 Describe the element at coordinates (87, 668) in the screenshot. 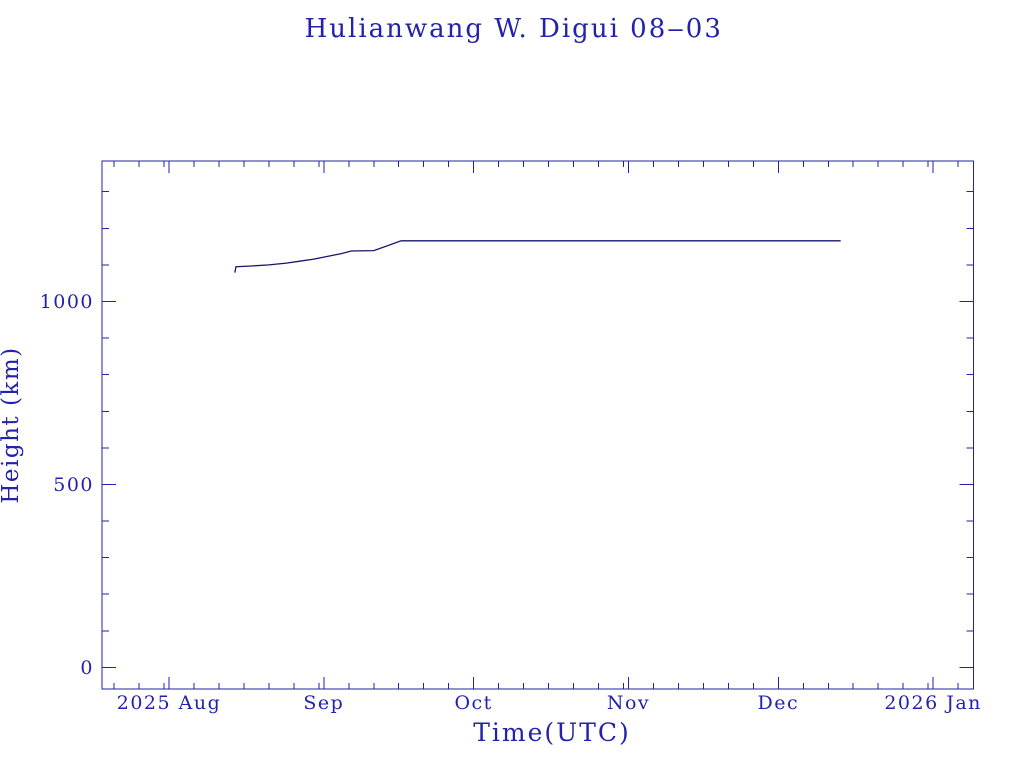

I see `y-tick-label: 0` at that location.